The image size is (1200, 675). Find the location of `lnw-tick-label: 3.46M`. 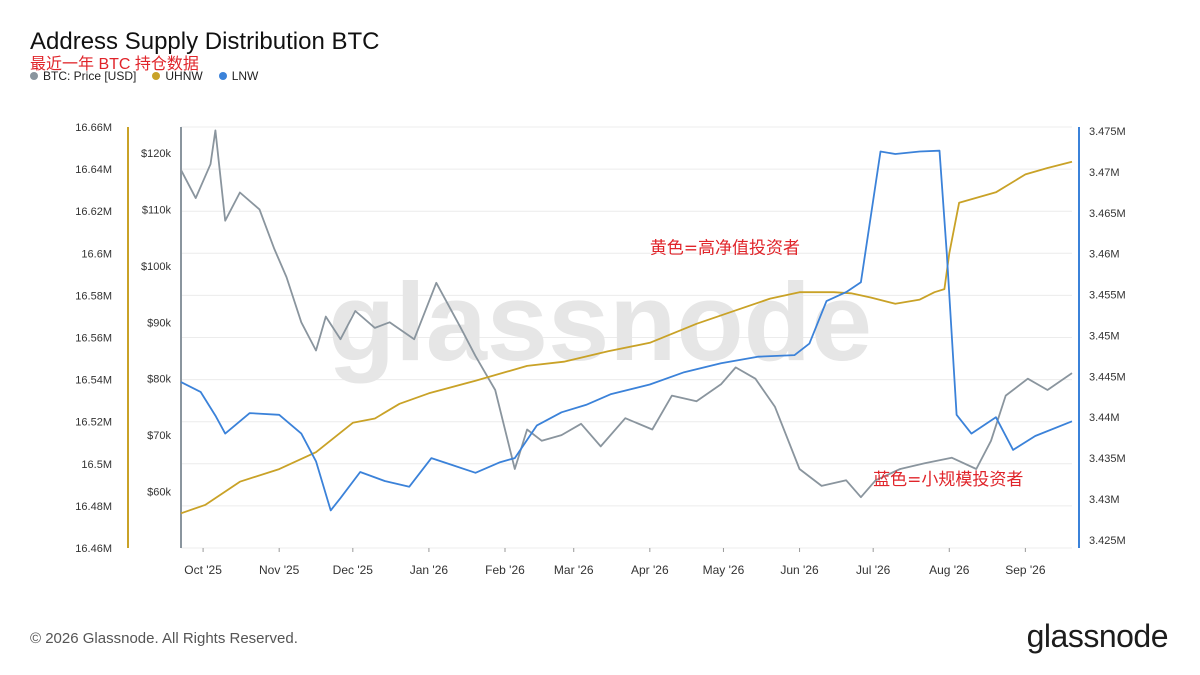

lnw-tick-label: 3.46M is located at coordinates (1104, 255).